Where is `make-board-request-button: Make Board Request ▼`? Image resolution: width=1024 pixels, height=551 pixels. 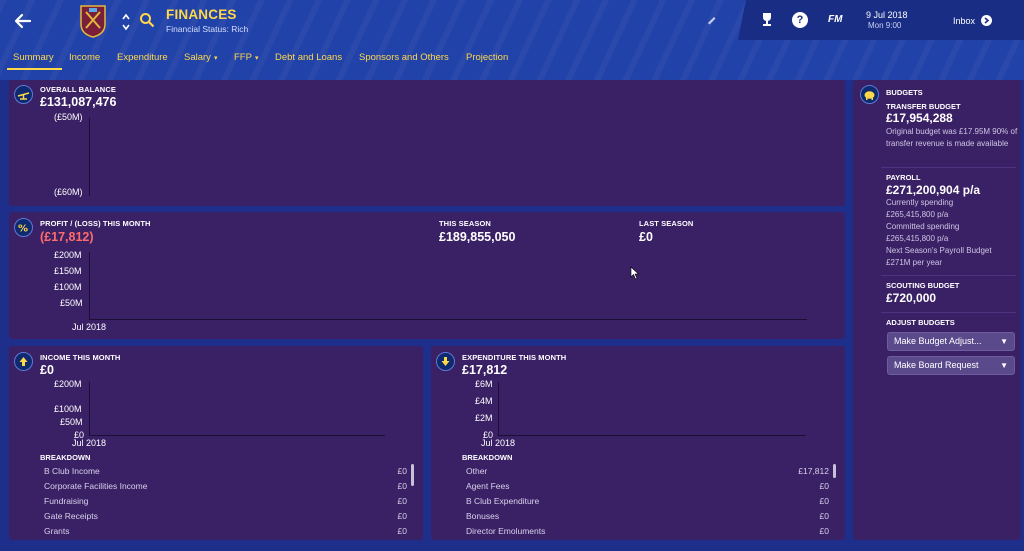
make-board-request-button: Make Board Request ▼ is located at coordinates (951, 365).